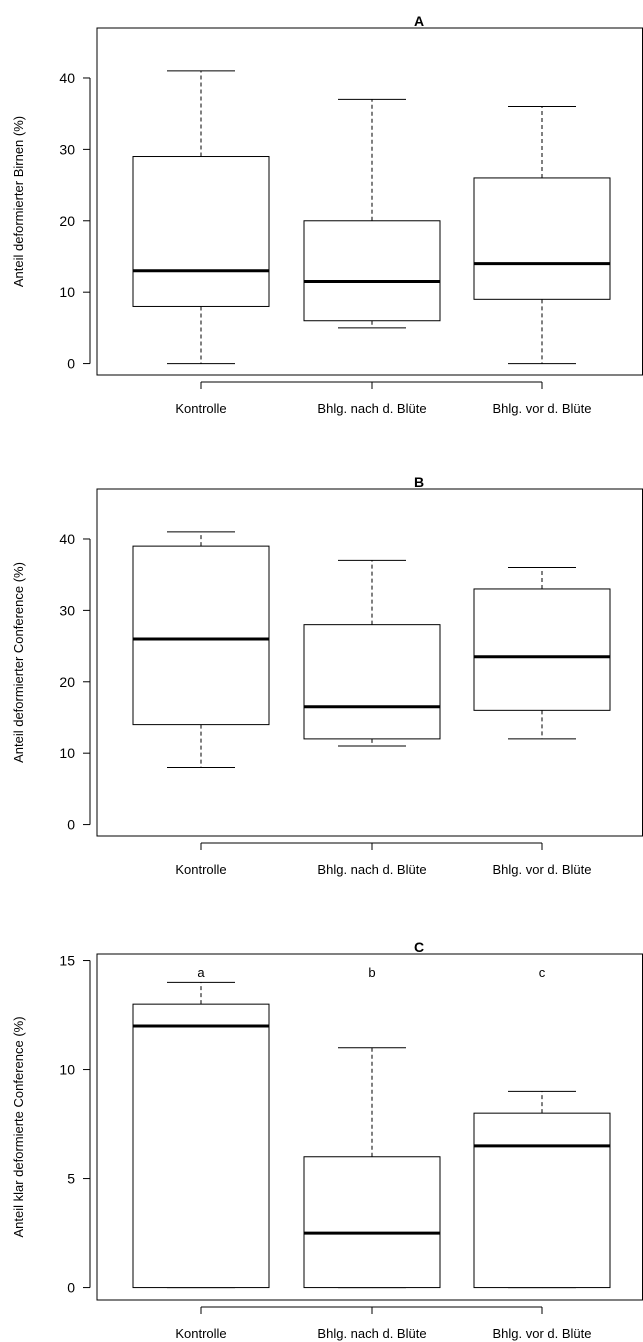 This screenshot has height=1342, width=643. I want to click on panel-title: A, so click(419, 21).